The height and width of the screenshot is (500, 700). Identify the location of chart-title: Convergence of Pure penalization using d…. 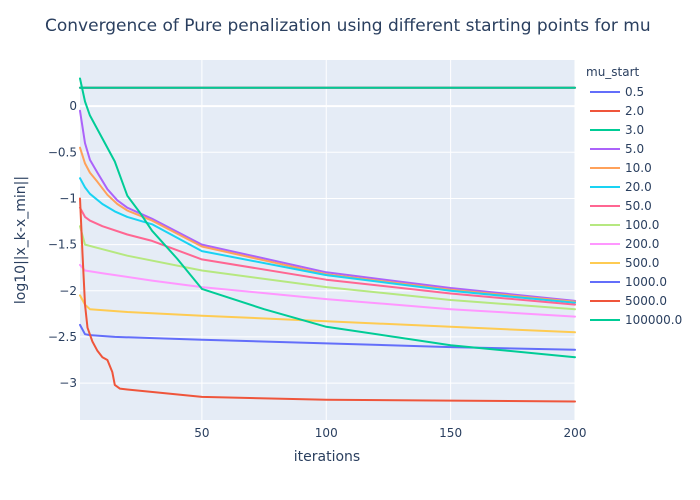
(348, 26).